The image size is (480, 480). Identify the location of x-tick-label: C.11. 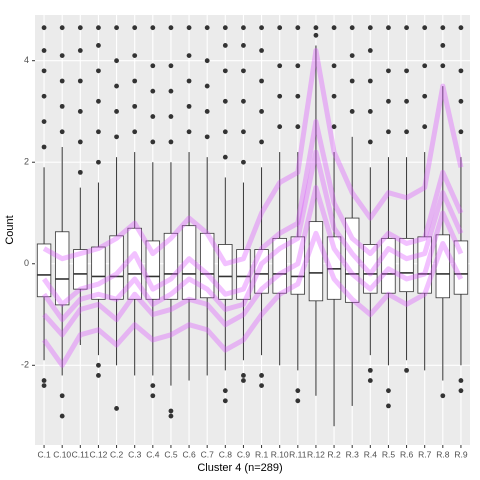
(81, 454).